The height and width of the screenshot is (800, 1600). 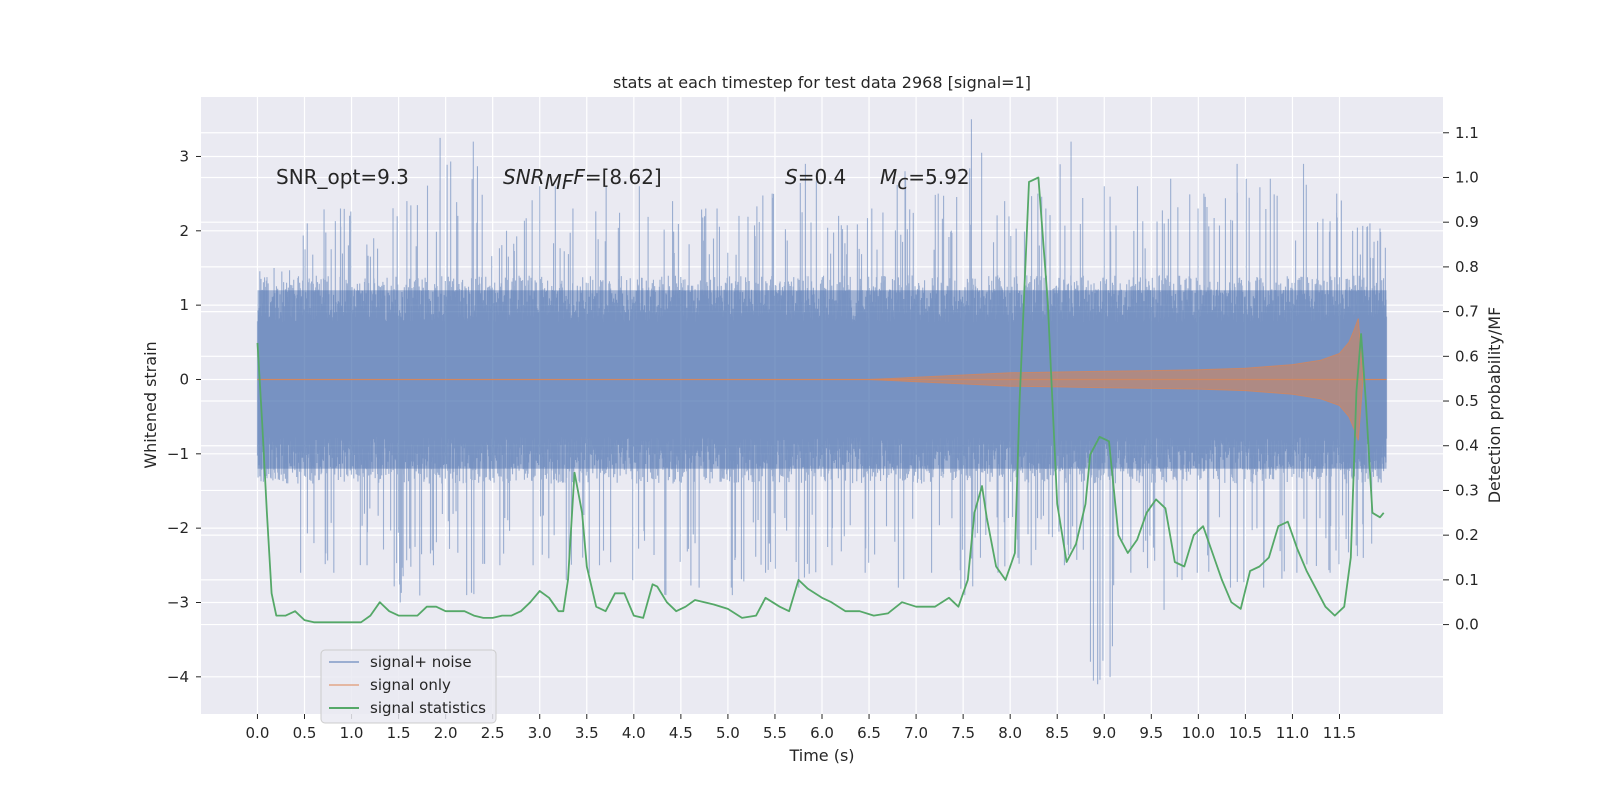 What do you see at coordinates (184, 305) in the screenshot?
I see `y-tick-label: 1` at bounding box center [184, 305].